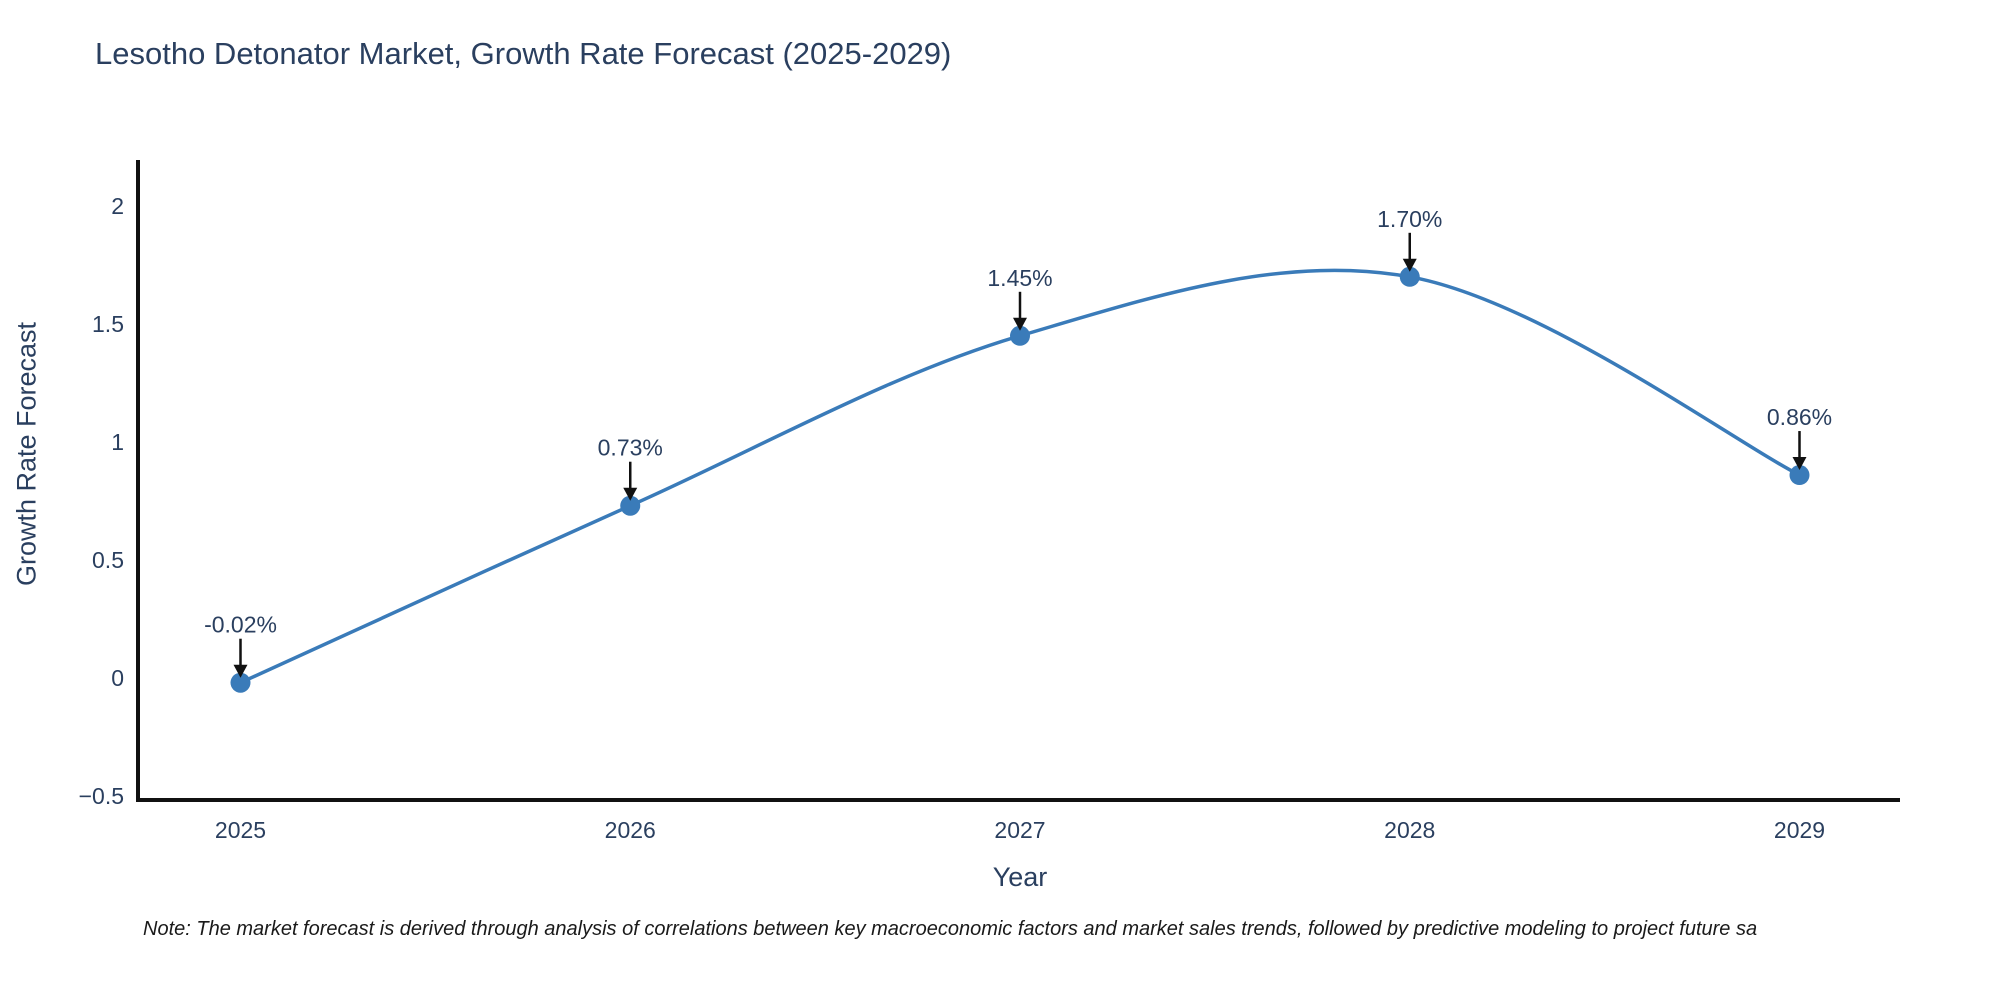  Describe the element at coordinates (630, 494) in the screenshot. I see `annotation-arrow-head-2026` at that location.